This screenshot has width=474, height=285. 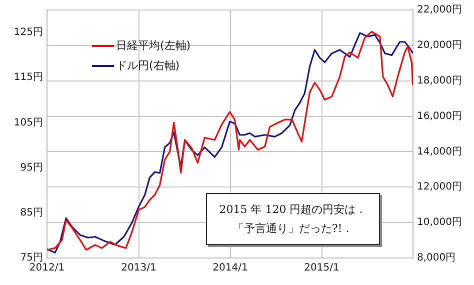 What do you see at coordinates (439, 187) in the screenshot?
I see `y2-tick-label: 12,000円` at bounding box center [439, 187].